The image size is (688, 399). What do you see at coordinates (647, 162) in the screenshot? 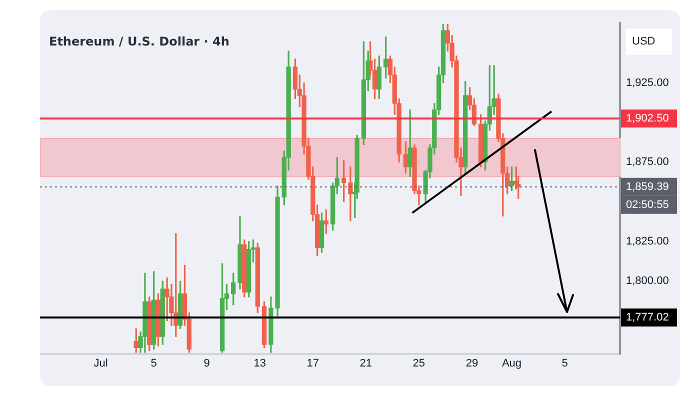
I see `y-tick-label: 1,875.00` at bounding box center [647, 162].